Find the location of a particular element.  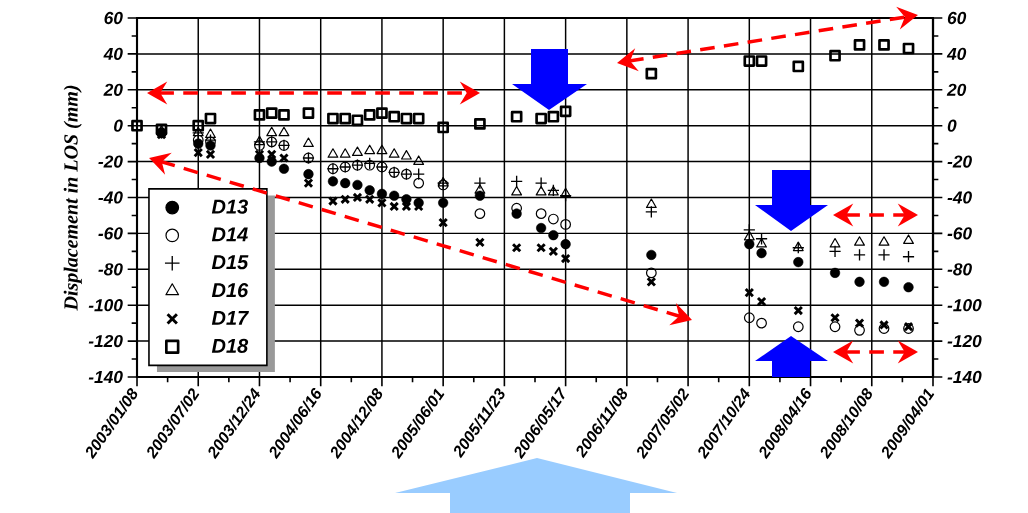

legend-label: D15 is located at coordinates (230, 262).